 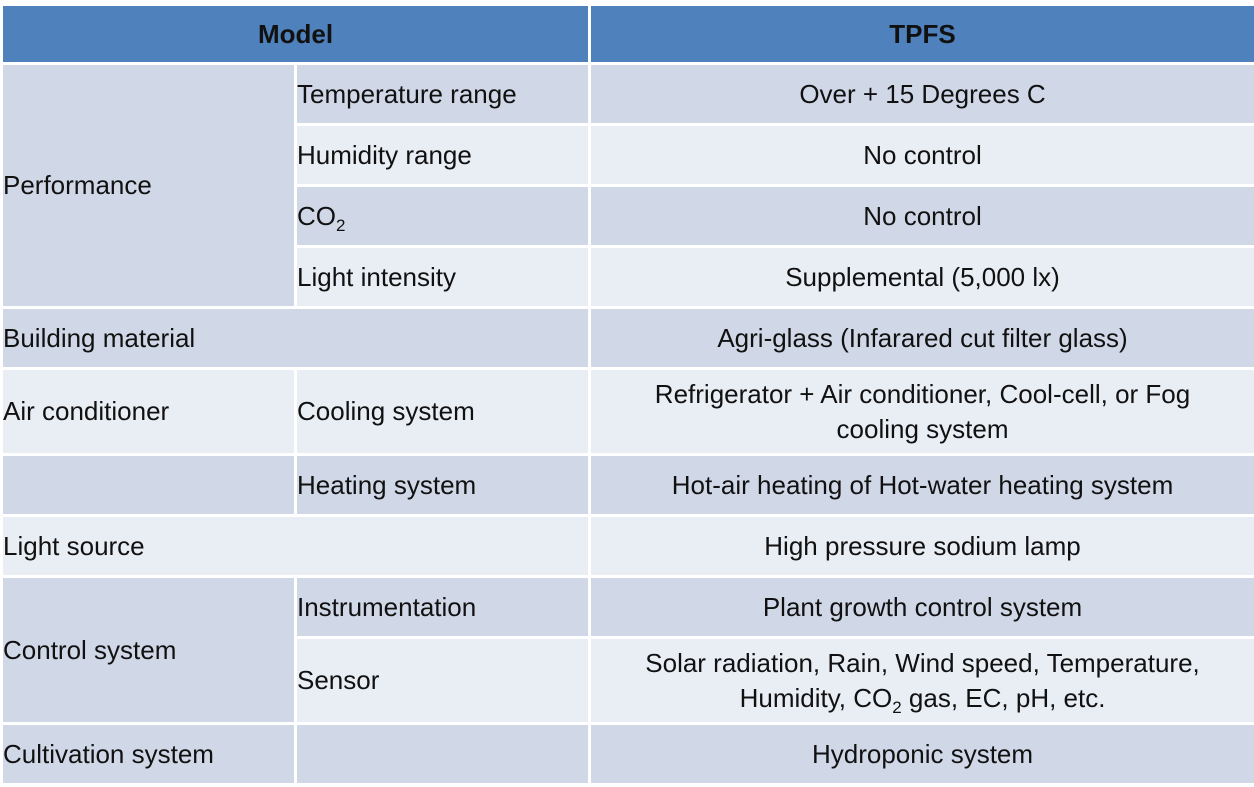 I want to click on header-model: Model, so click(x=296, y=34).